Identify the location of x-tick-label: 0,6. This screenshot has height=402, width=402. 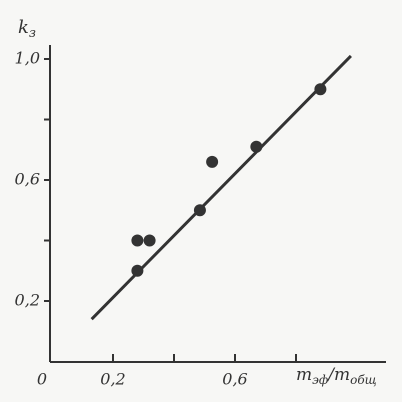
(234, 379).